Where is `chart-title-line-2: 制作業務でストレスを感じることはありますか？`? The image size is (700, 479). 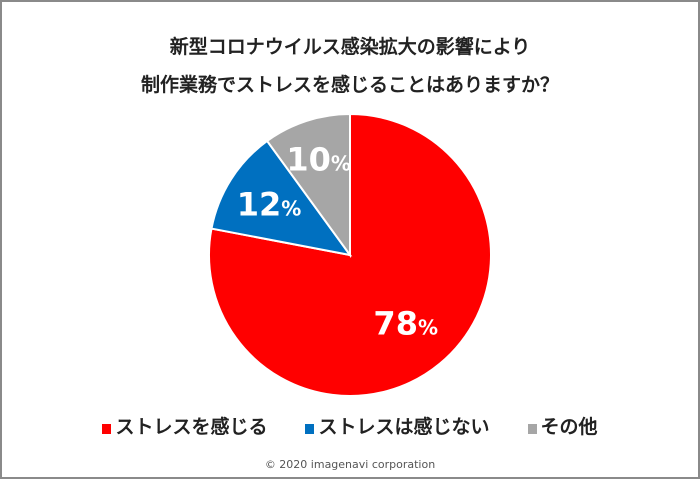
chart-title-line-2: 制作業務でストレスを感じることはありますか？ is located at coordinates (349, 85).